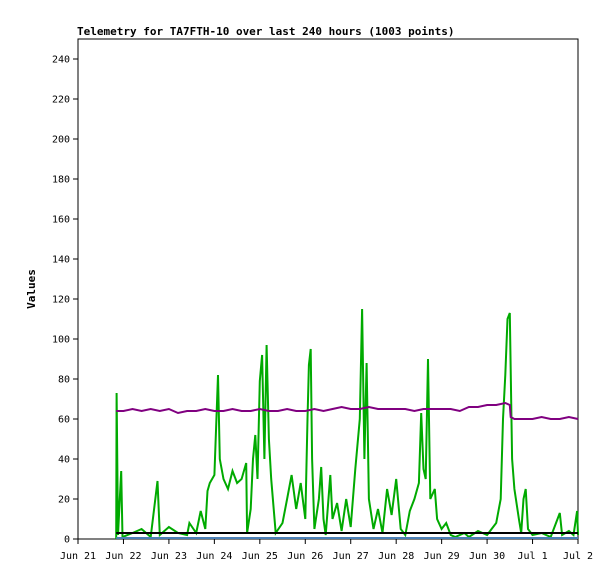 The height and width of the screenshot is (579, 615). I want to click on y-tick-label: 180, so click(61, 180).